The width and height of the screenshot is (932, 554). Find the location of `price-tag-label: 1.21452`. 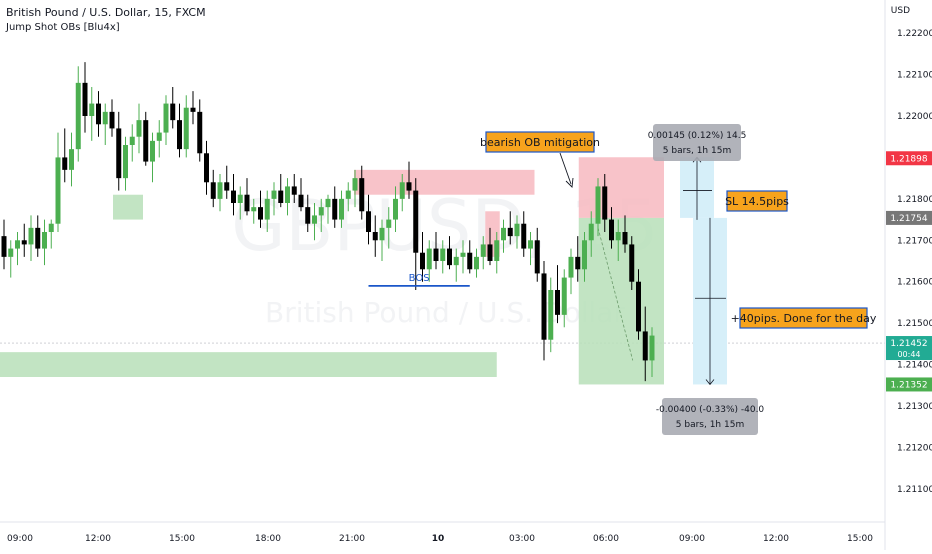

price-tag-label: 1.21452 is located at coordinates (908, 344).